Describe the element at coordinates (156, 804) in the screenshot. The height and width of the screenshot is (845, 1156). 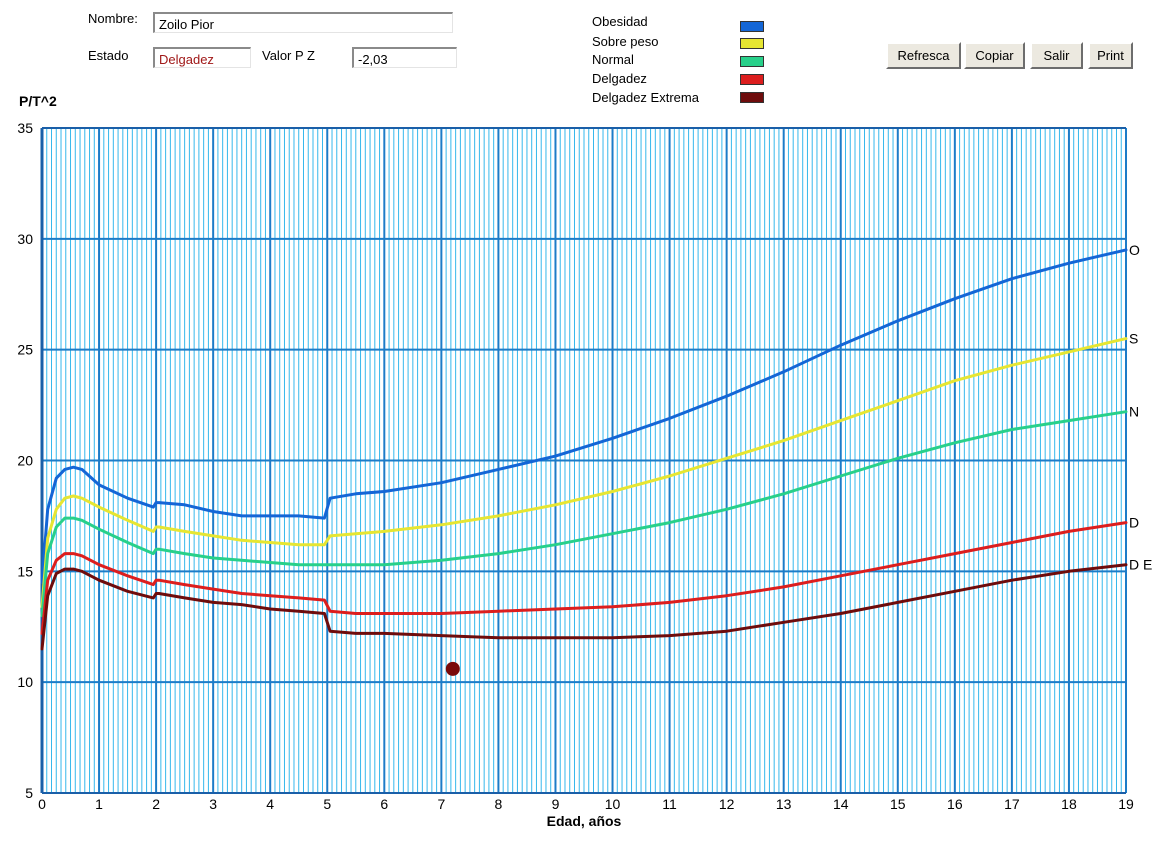
I see `x-tick-label: 2` at that location.